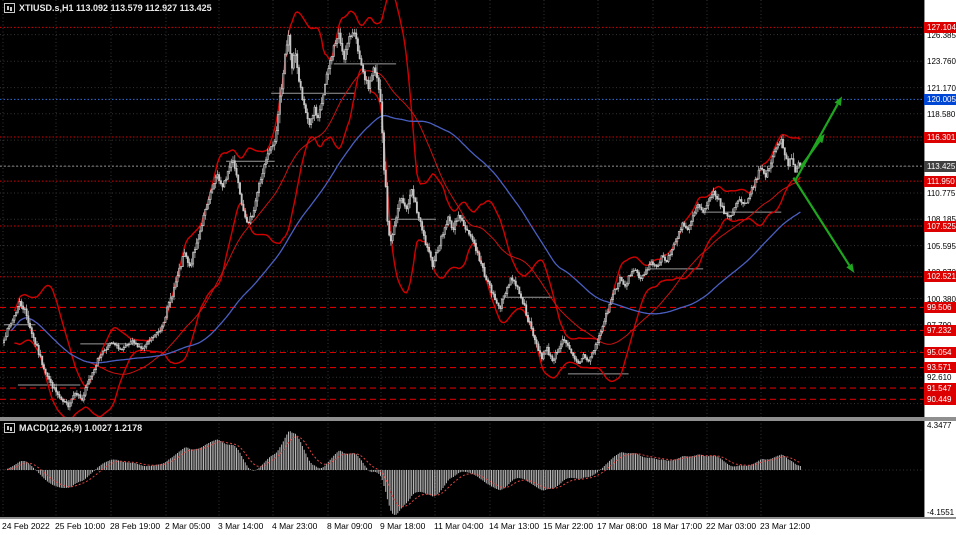 The image size is (956, 535). Describe the element at coordinates (940, 27) in the screenshot. I see `price-badge-red: 127.104` at that location.